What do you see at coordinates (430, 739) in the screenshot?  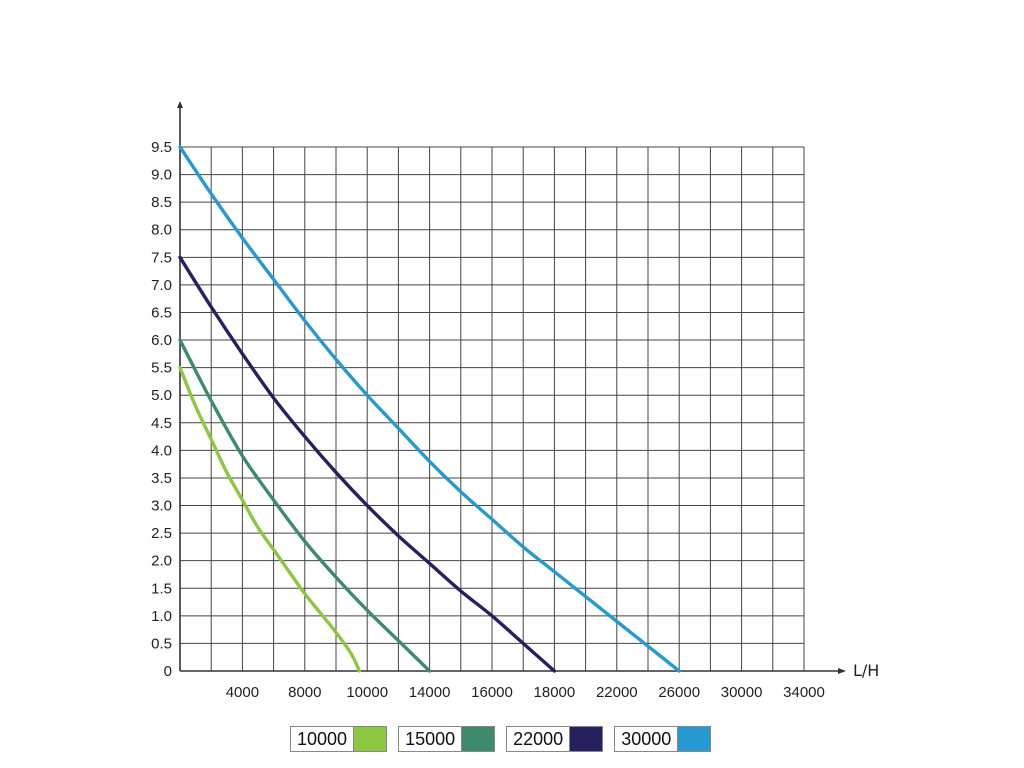 I see `legend-label: 15000` at bounding box center [430, 739].